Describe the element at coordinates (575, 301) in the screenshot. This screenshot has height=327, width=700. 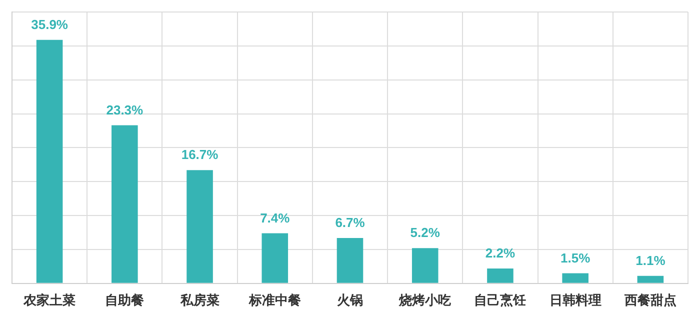
I see `x-tick-label: 日韩料理` at that location.